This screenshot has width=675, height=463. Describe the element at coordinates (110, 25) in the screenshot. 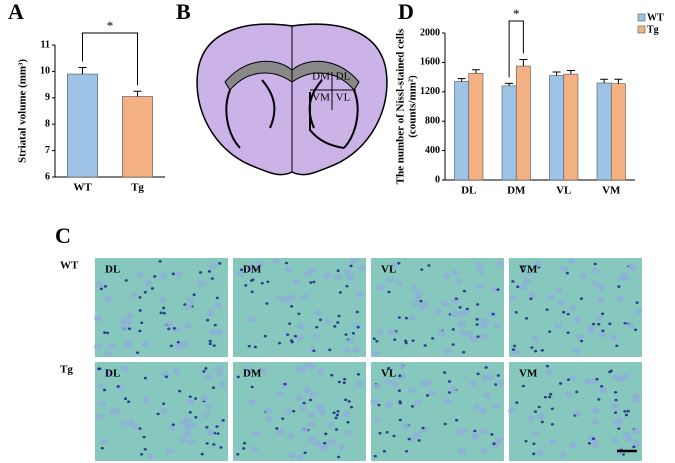

I see `significance-label: *` at that location.